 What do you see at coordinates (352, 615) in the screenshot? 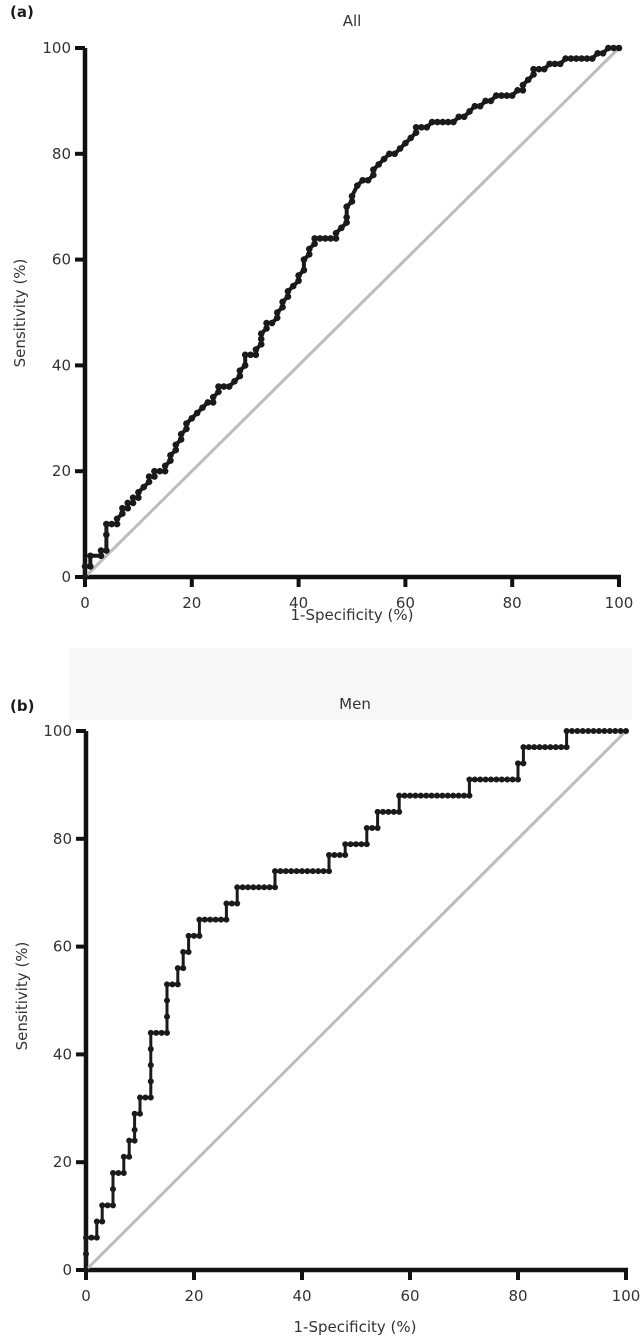
I see `x-axis-label-all: 1-Specificity (%)` at bounding box center [352, 615].